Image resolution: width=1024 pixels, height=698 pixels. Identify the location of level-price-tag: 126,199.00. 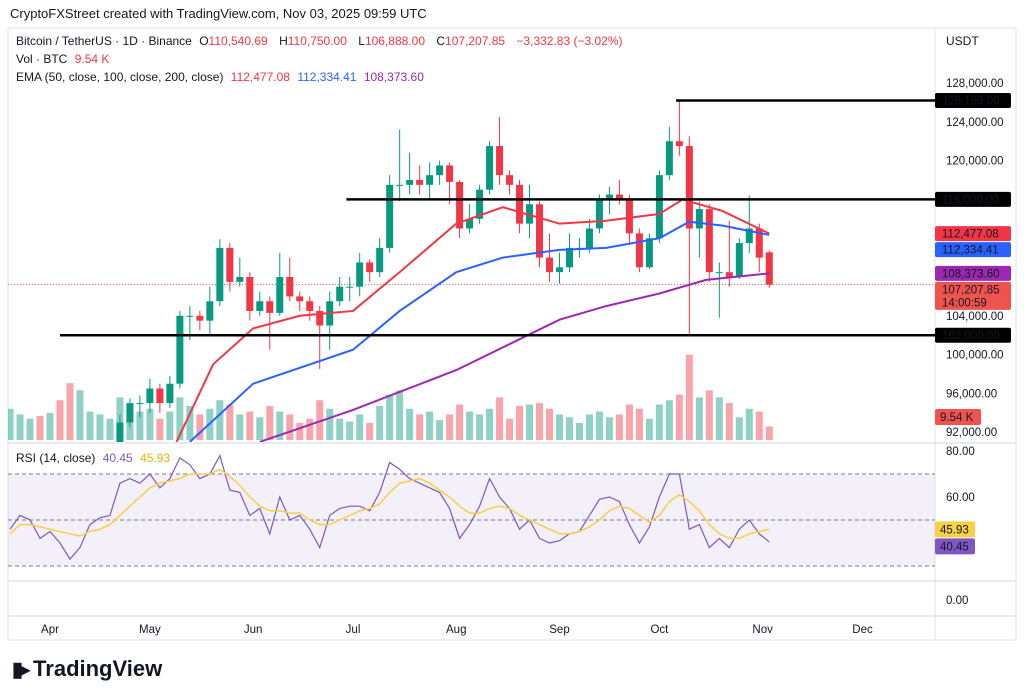
(971, 101).